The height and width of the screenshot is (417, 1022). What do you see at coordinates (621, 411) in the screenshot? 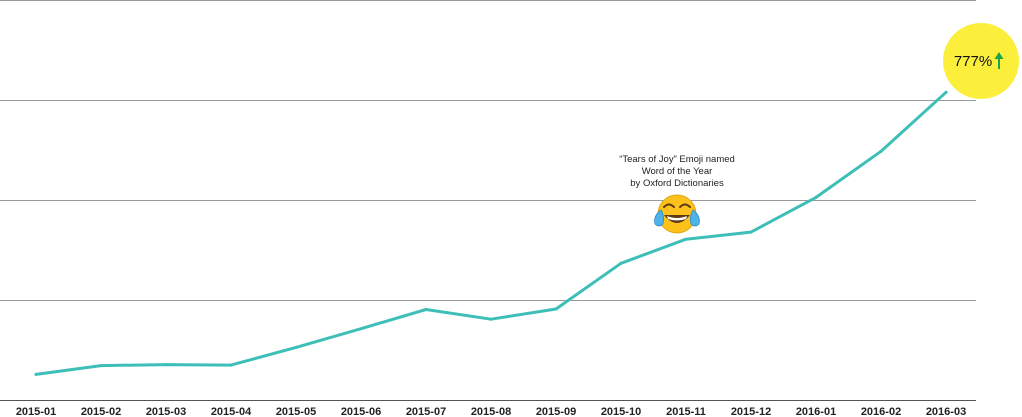
I see `x-tick-label: 2015-10` at bounding box center [621, 411].